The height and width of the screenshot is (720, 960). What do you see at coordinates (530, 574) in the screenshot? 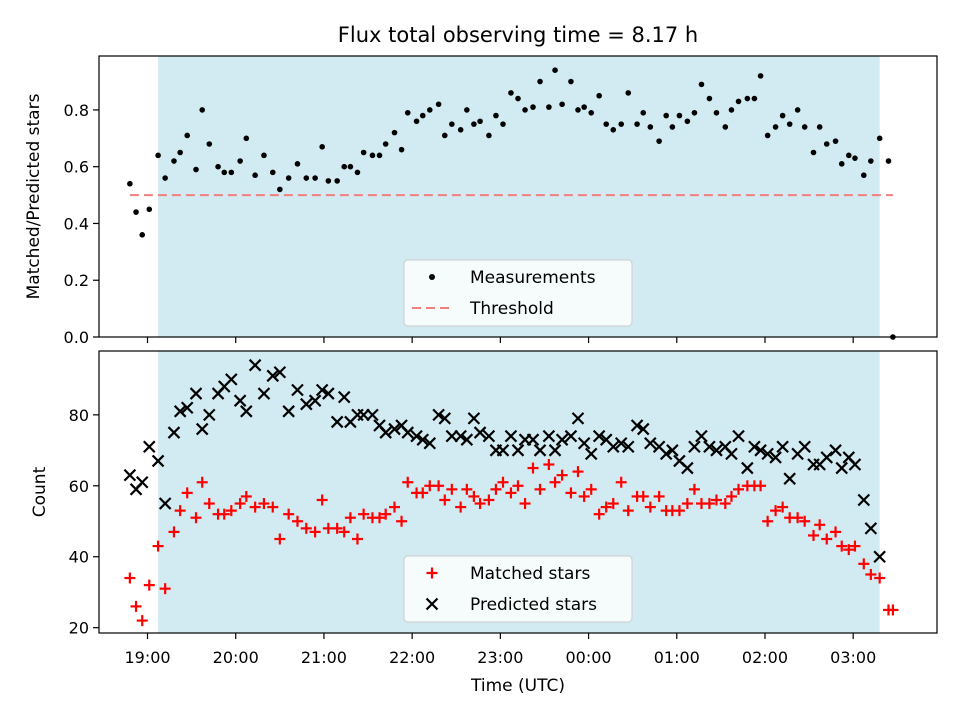
I see `legend-label: Matched stars` at bounding box center [530, 574].